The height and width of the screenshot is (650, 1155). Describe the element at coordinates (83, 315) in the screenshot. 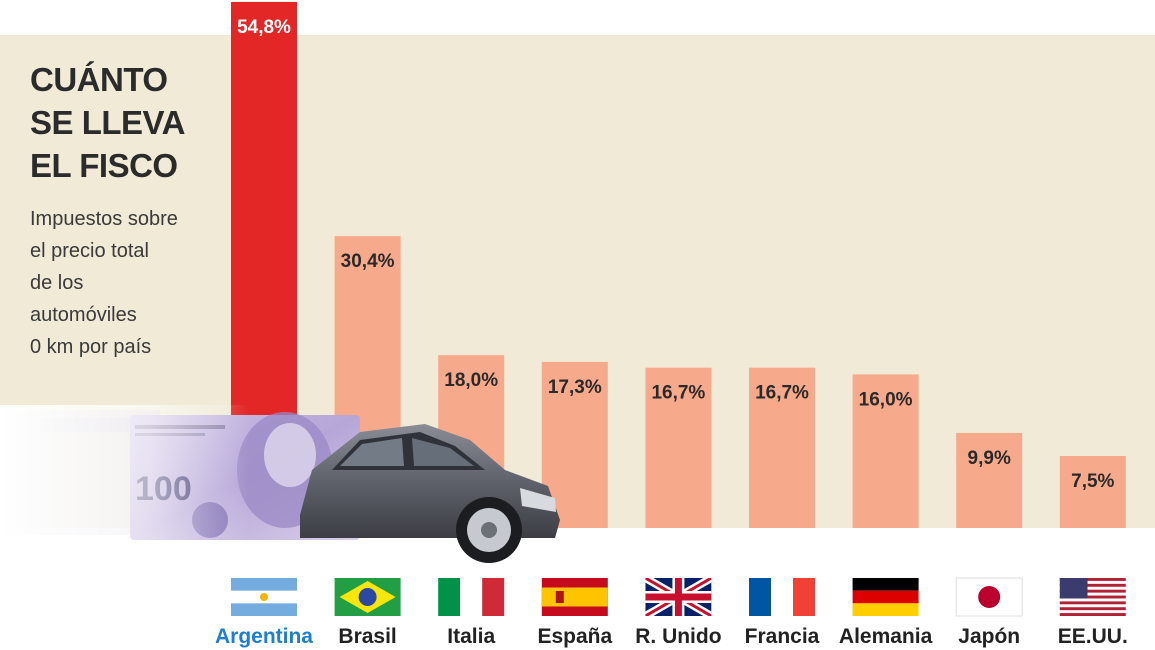

I see `subtitle-line: automóviles` at that location.